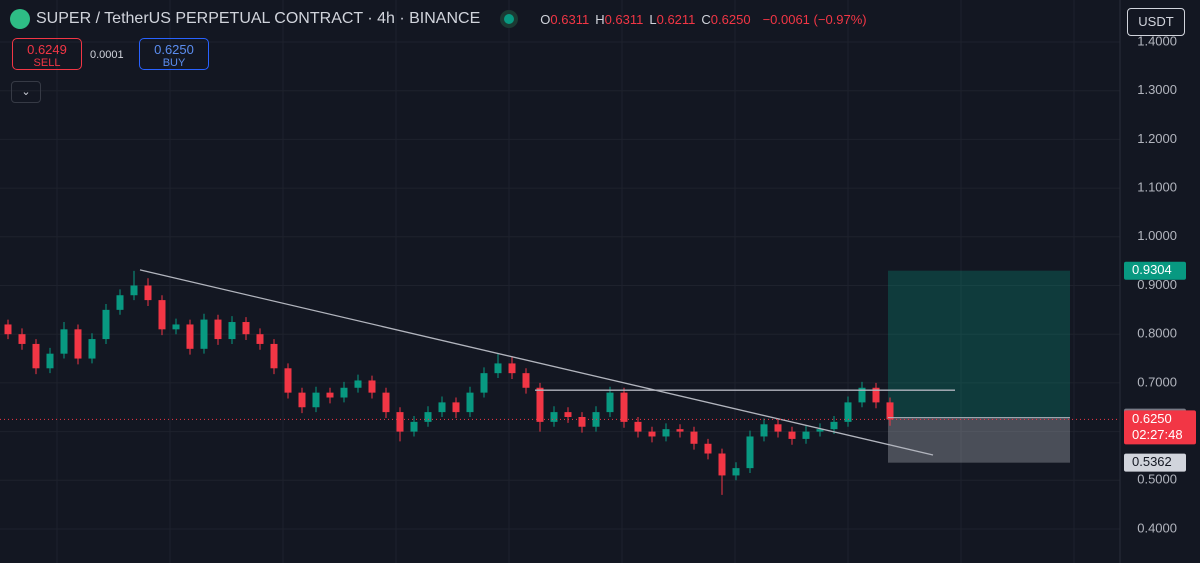  What do you see at coordinates (107, 55) in the screenshot?
I see `spread: 0.0001` at bounding box center [107, 55].